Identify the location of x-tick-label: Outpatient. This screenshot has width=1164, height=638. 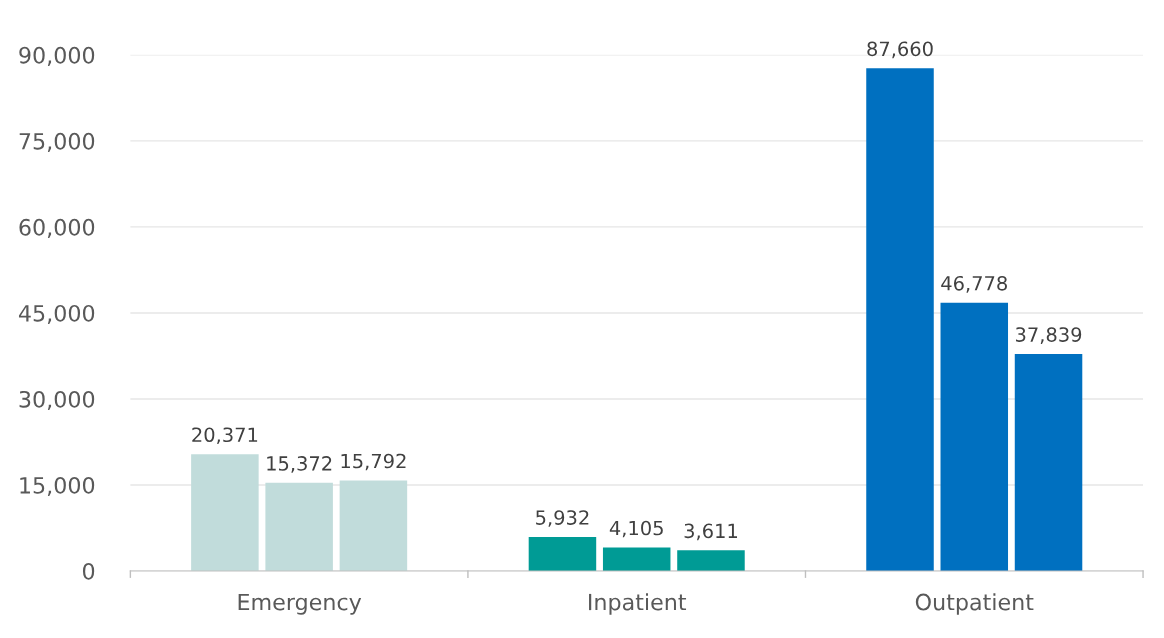
(974, 604).